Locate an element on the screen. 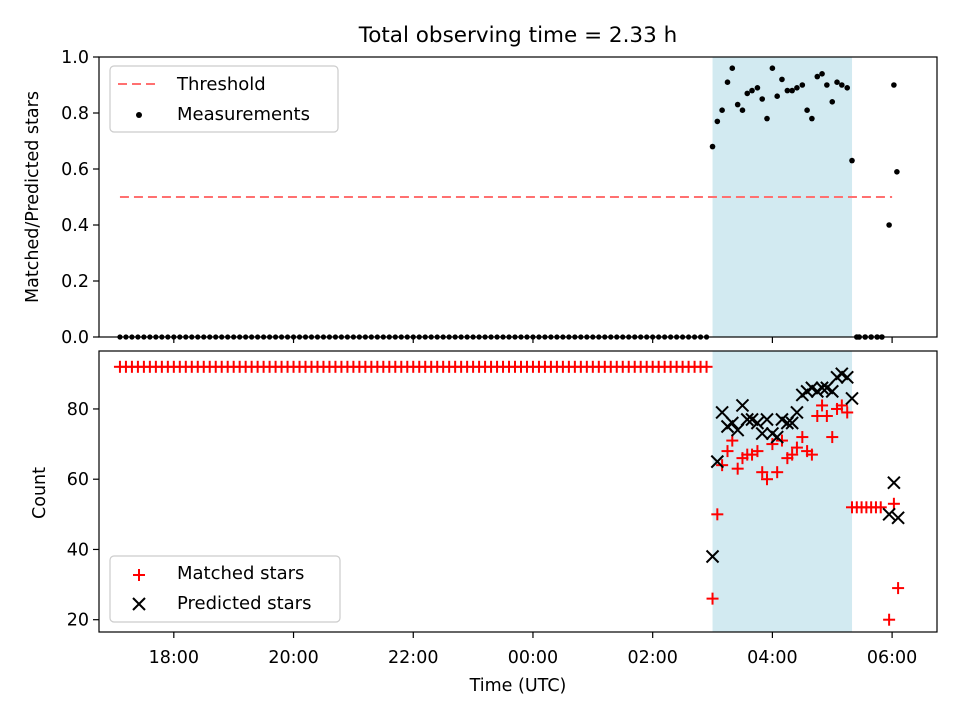 The width and height of the screenshot is (960, 720). ratio-y-axis-label: Matched/Predicted stars is located at coordinates (33, 197).